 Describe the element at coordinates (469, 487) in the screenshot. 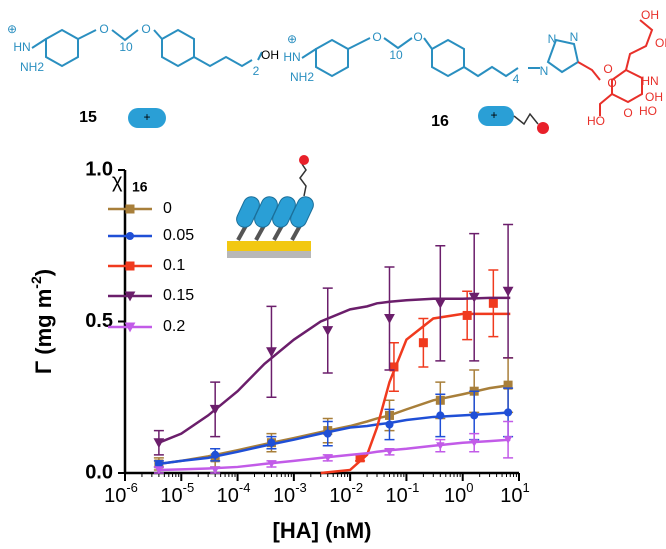

I see `tick-exponent: 0` at that location.